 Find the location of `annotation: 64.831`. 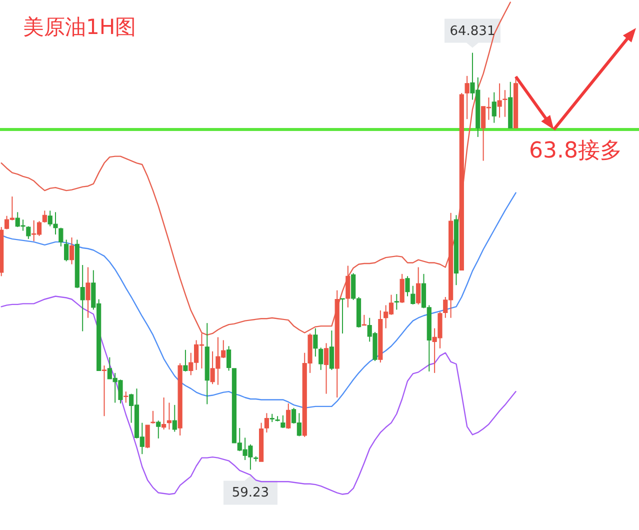

annotation: 64.831 is located at coordinates (473, 31).